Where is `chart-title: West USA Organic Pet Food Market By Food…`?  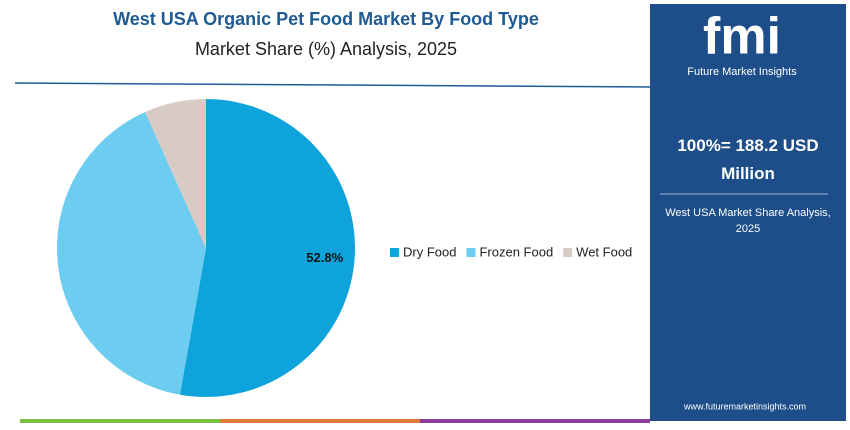 chart-title: West USA Organic Pet Food Market By Food… is located at coordinates (326, 19).